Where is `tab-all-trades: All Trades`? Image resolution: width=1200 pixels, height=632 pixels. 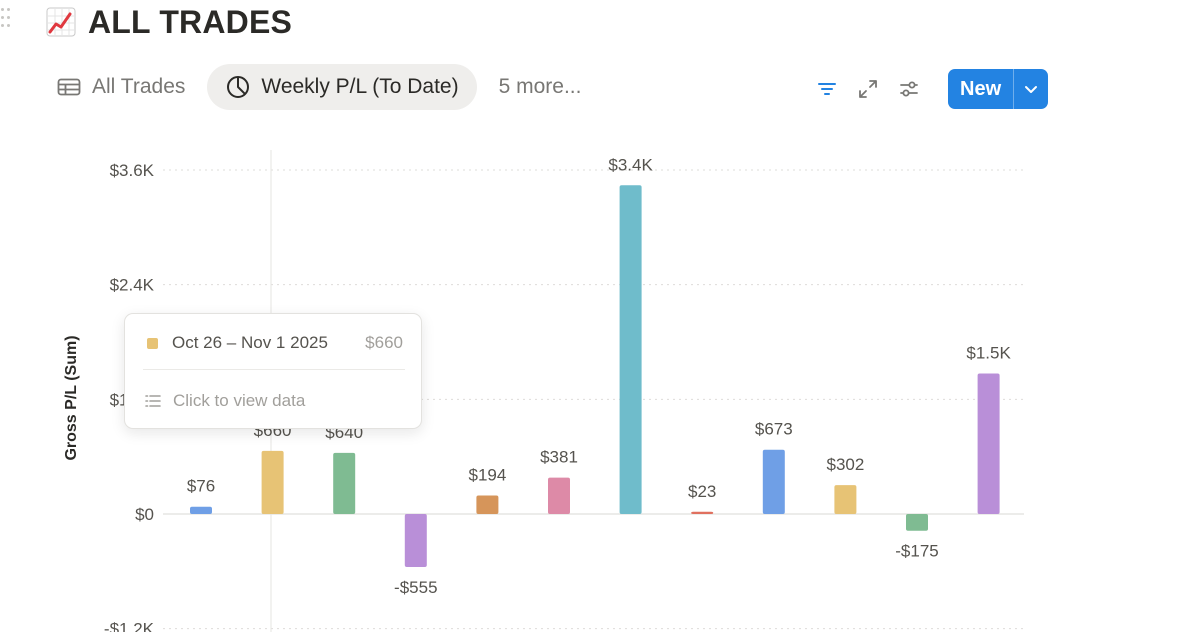
tab-all-trades: All Trades is located at coordinates (120, 87).